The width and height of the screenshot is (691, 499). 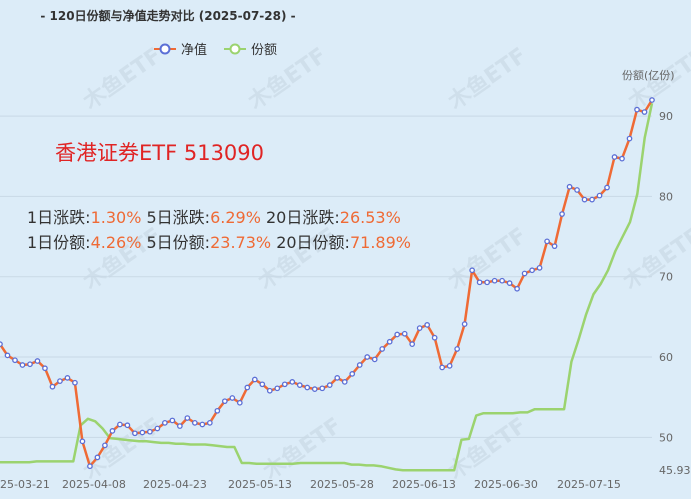 I want to click on stat-1d-share-value: 4.26%, so click(x=116, y=242).